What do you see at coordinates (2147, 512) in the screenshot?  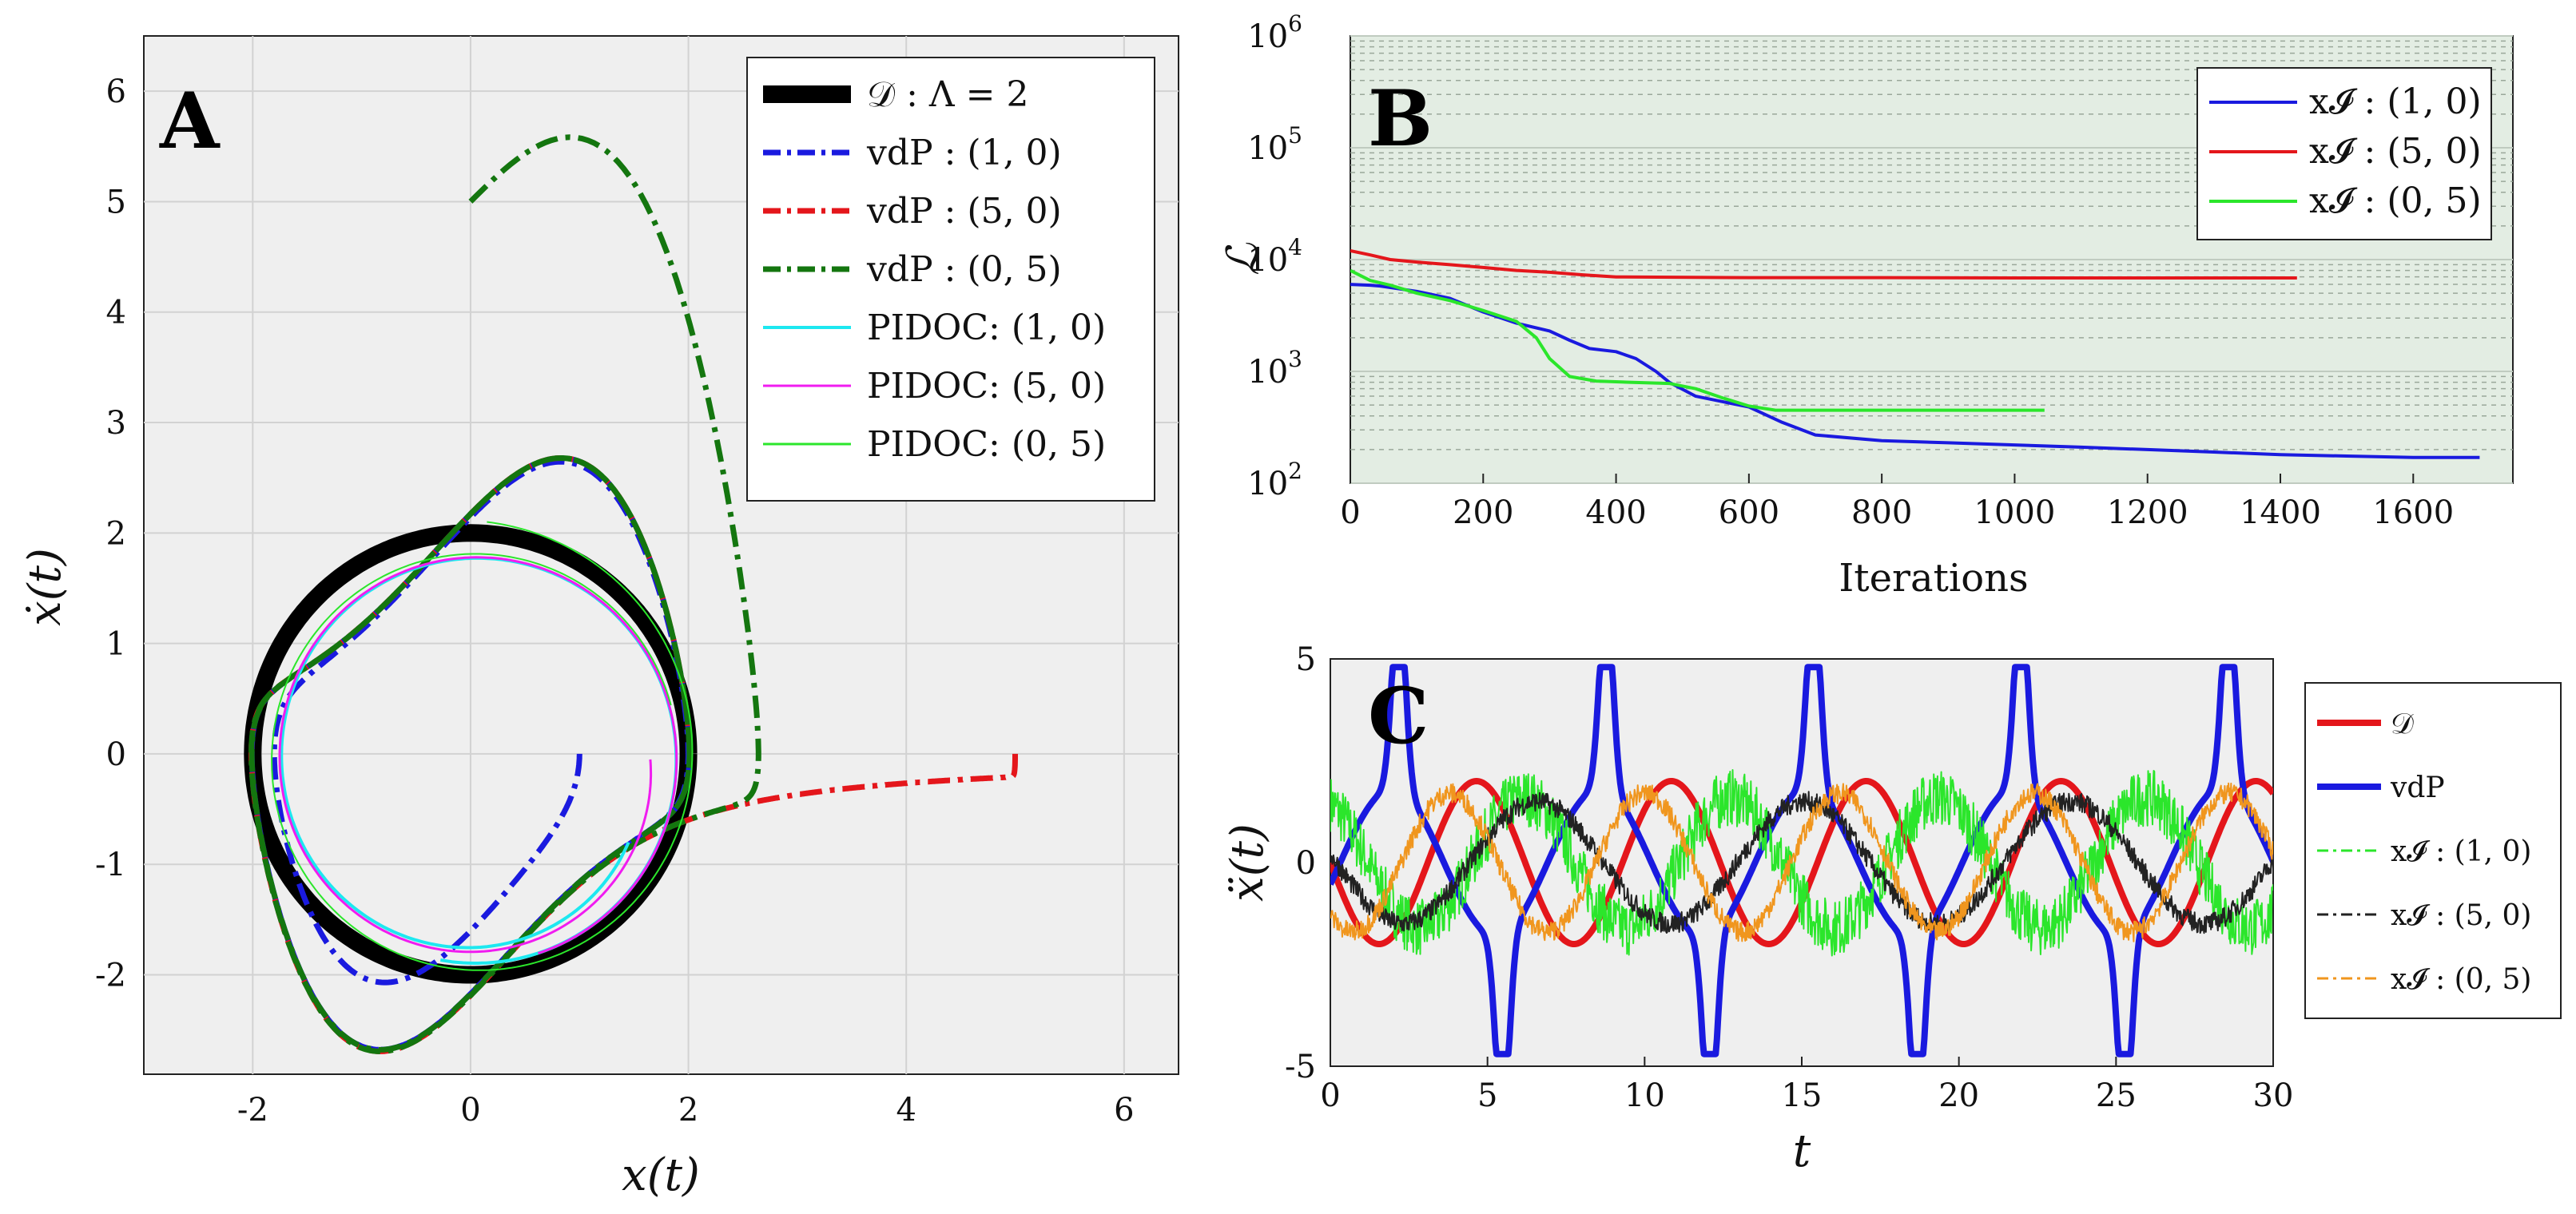 I see `panel-b-xtick-label: 1200` at bounding box center [2147, 512].